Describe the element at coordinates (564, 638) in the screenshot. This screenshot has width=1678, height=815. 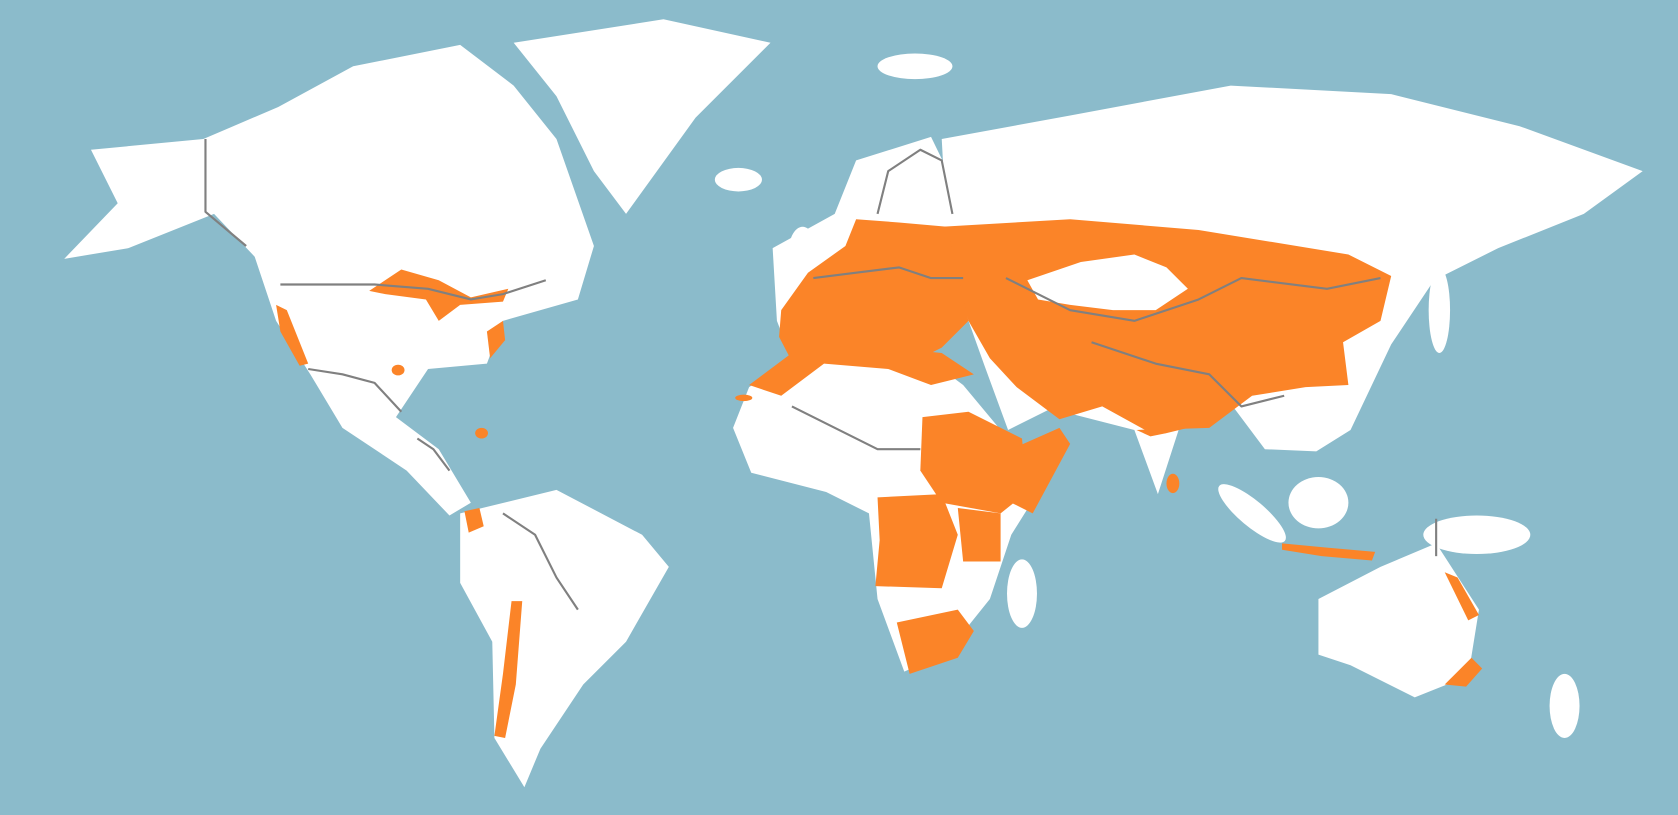
I see `south-america` at that location.